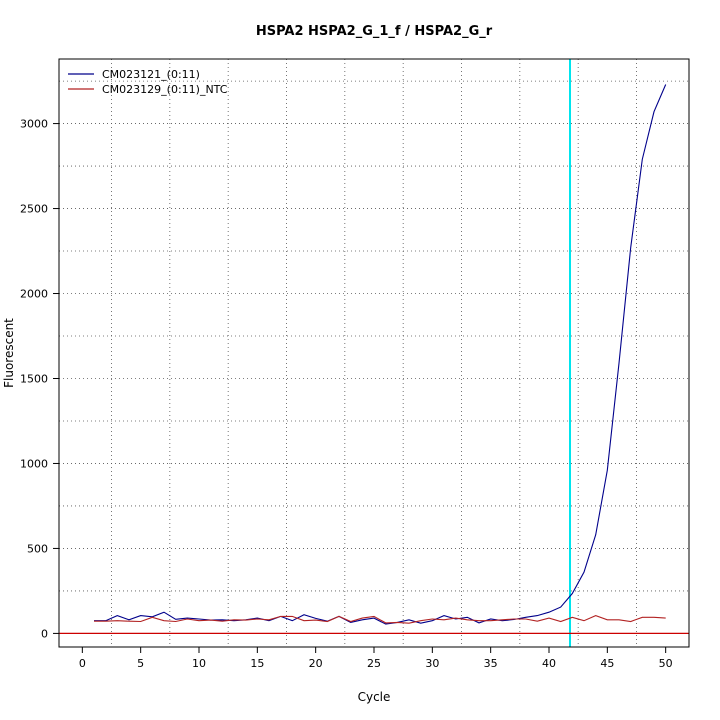  What do you see at coordinates (34, 463) in the screenshot?
I see `y-tick-label: 1000` at bounding box center [34, 463].